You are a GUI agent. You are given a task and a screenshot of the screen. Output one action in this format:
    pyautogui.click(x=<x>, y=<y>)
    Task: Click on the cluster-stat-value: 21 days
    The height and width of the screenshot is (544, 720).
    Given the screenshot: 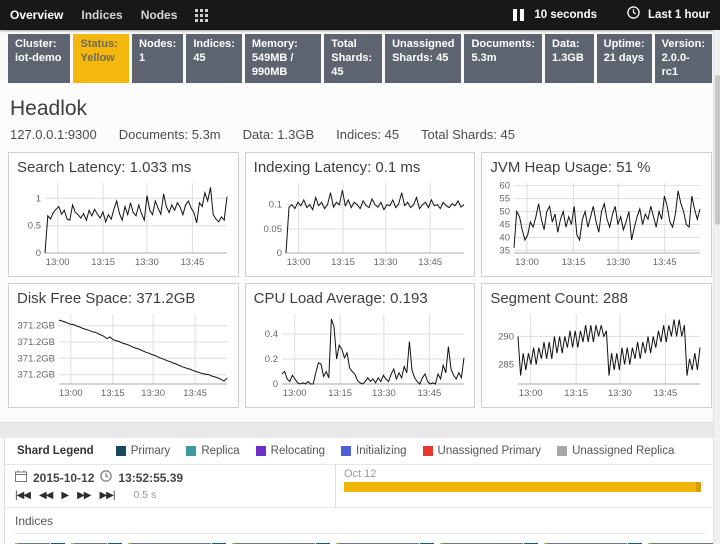 What is the action you would take?
    pyautogui.click(x=624, y=57)
    